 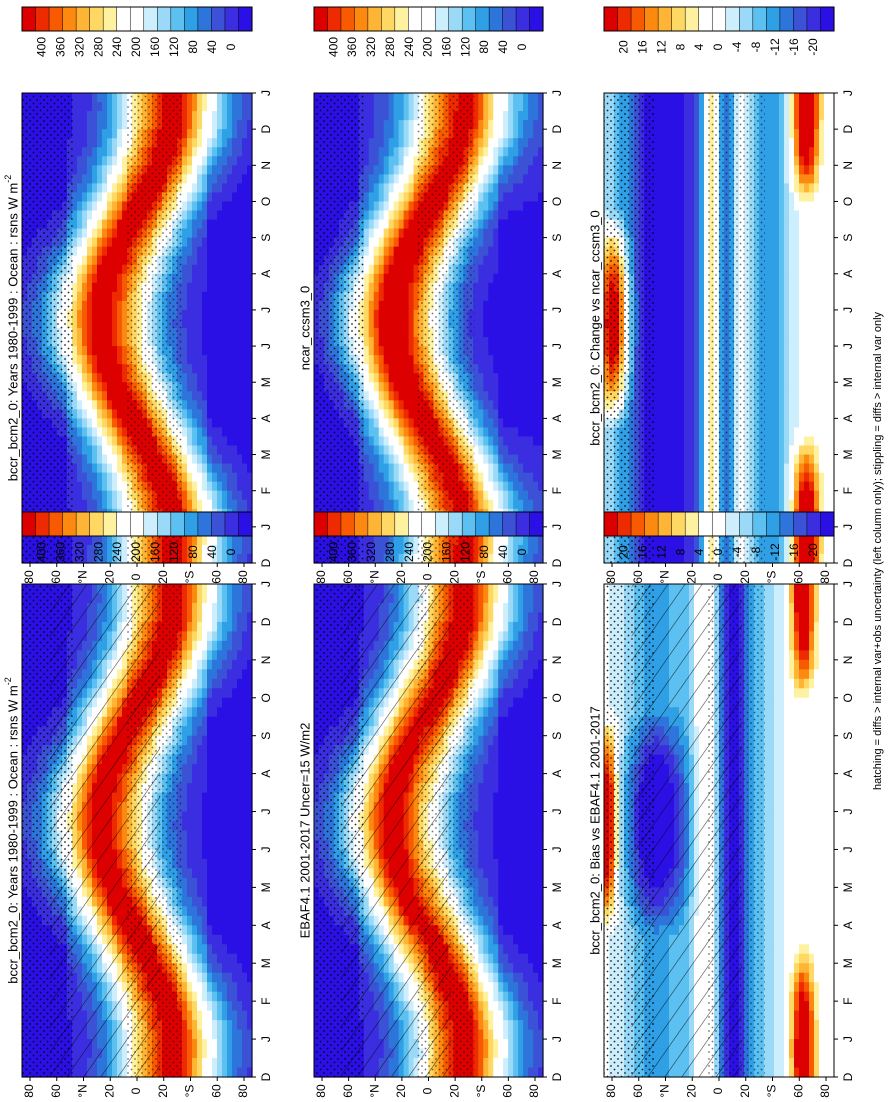 What do you see at coordinates (321, 1091) in the screenshot?
I see `latitude-tick-label: 80` at bounding box center [321, 1091].